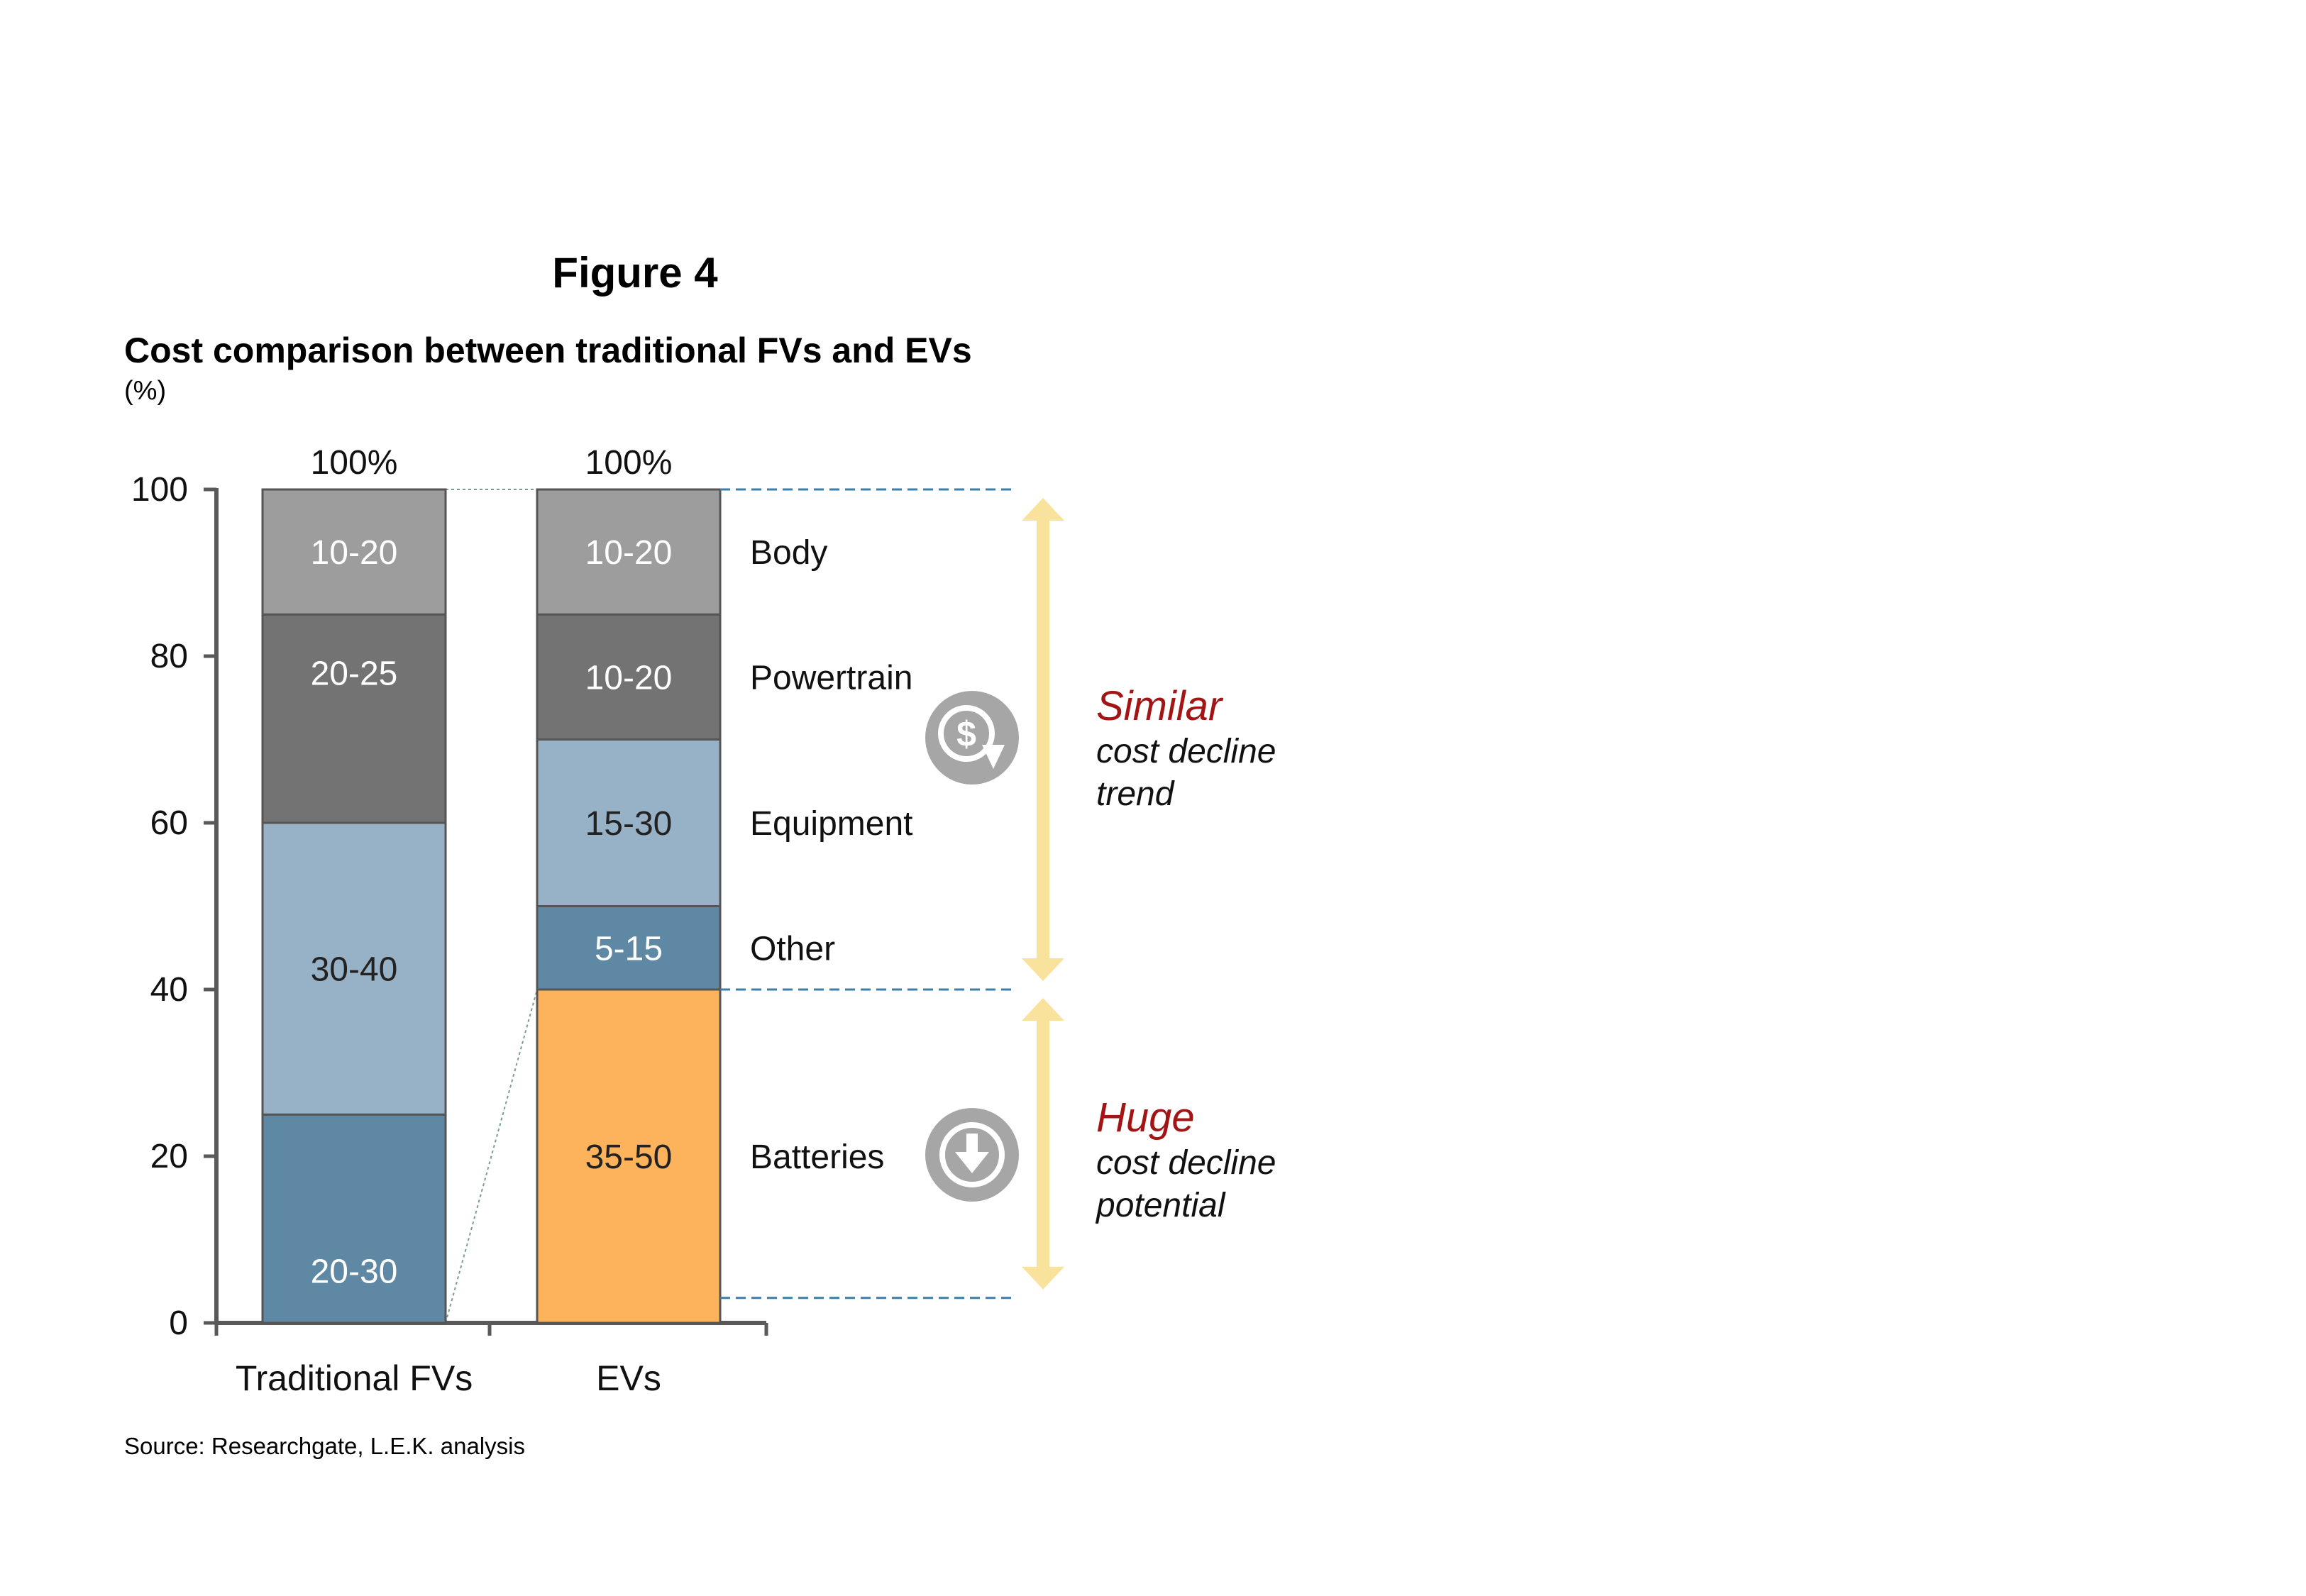 Image resolution: width=2306 pixels, height=1596 pixels. Describe the element at coordinates (354, 674) in the screenshot. I see `bar-data-label: 20-25` at that location.